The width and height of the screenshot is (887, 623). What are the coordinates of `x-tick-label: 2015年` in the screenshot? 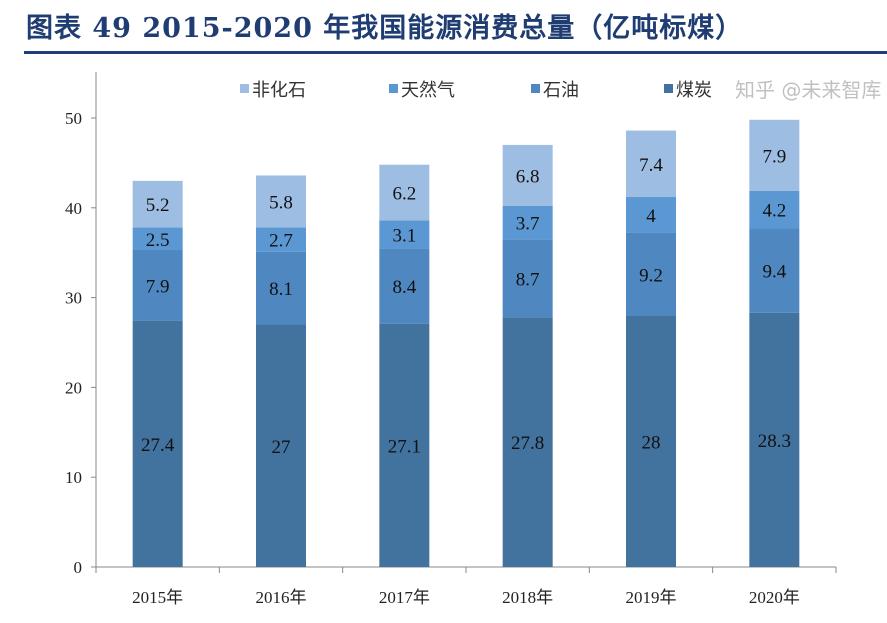 It's located at (157, 597).